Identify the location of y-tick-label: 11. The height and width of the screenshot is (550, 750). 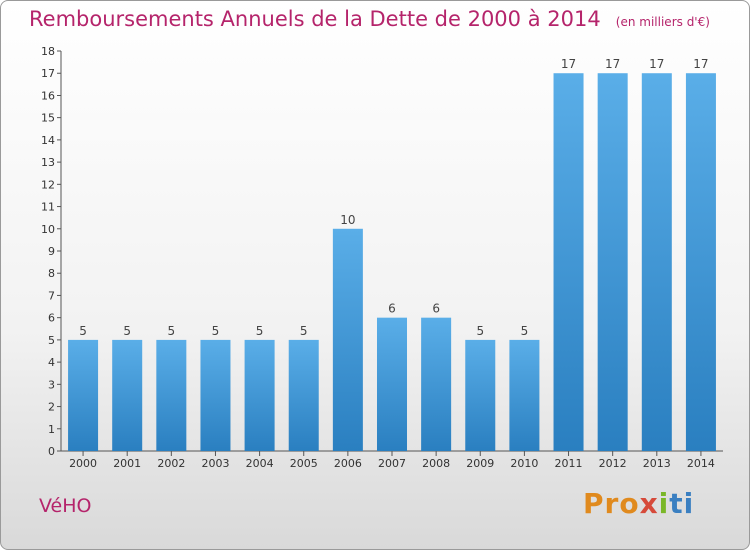
(48, 207).